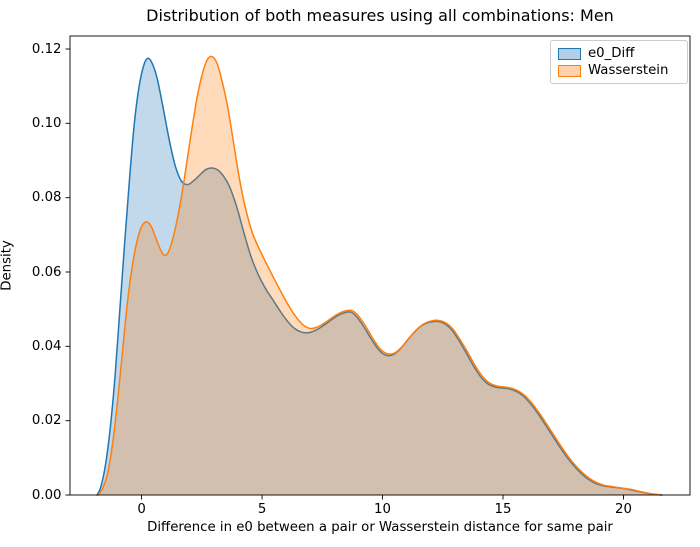  What do you see at coordinates (46, 421) in the screenshot?
I see `y-tick-label: 0.02` at bounding box center [46, 421].